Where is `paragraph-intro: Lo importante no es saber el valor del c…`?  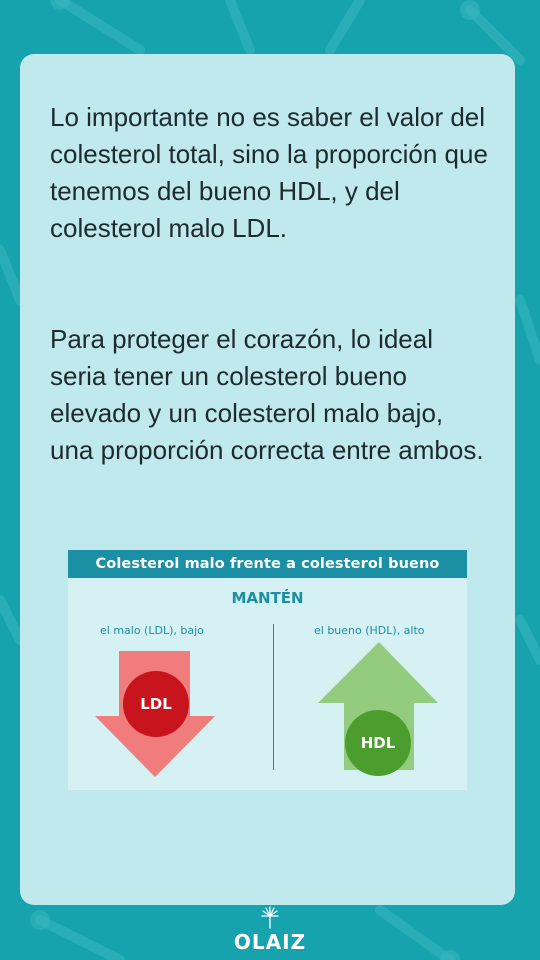 paragraph-intro: Lo importante no es saber el valor del c… is located at coordinates (269, 172).